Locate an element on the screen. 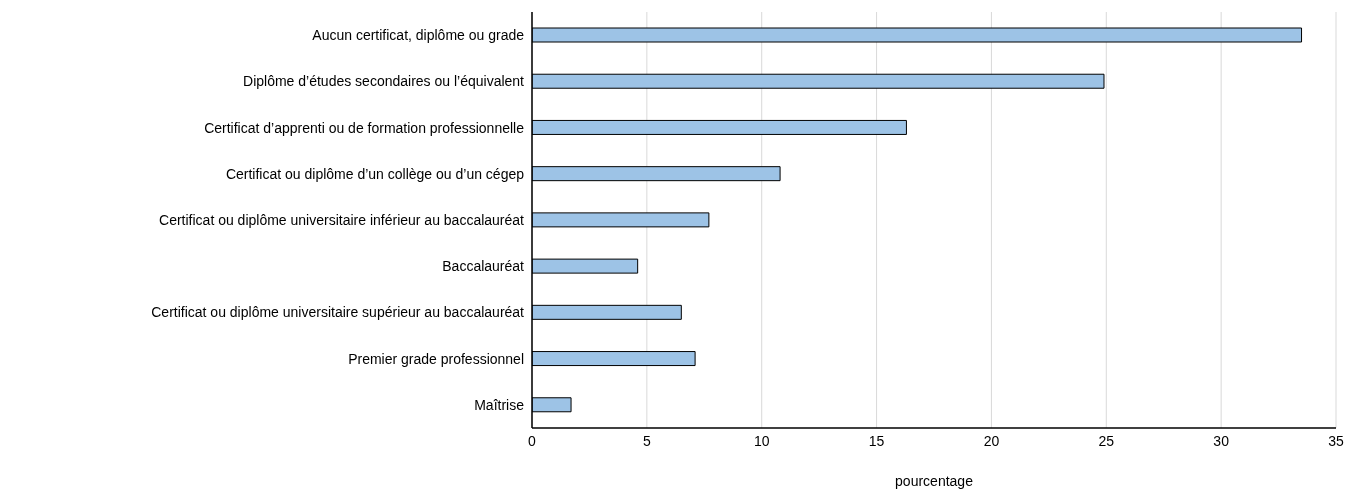 This screenshot has height=494, width=1351. y-tick-label: Diplôme d’études secondaires ou l’équivalent is located at coordinates (384, 81).